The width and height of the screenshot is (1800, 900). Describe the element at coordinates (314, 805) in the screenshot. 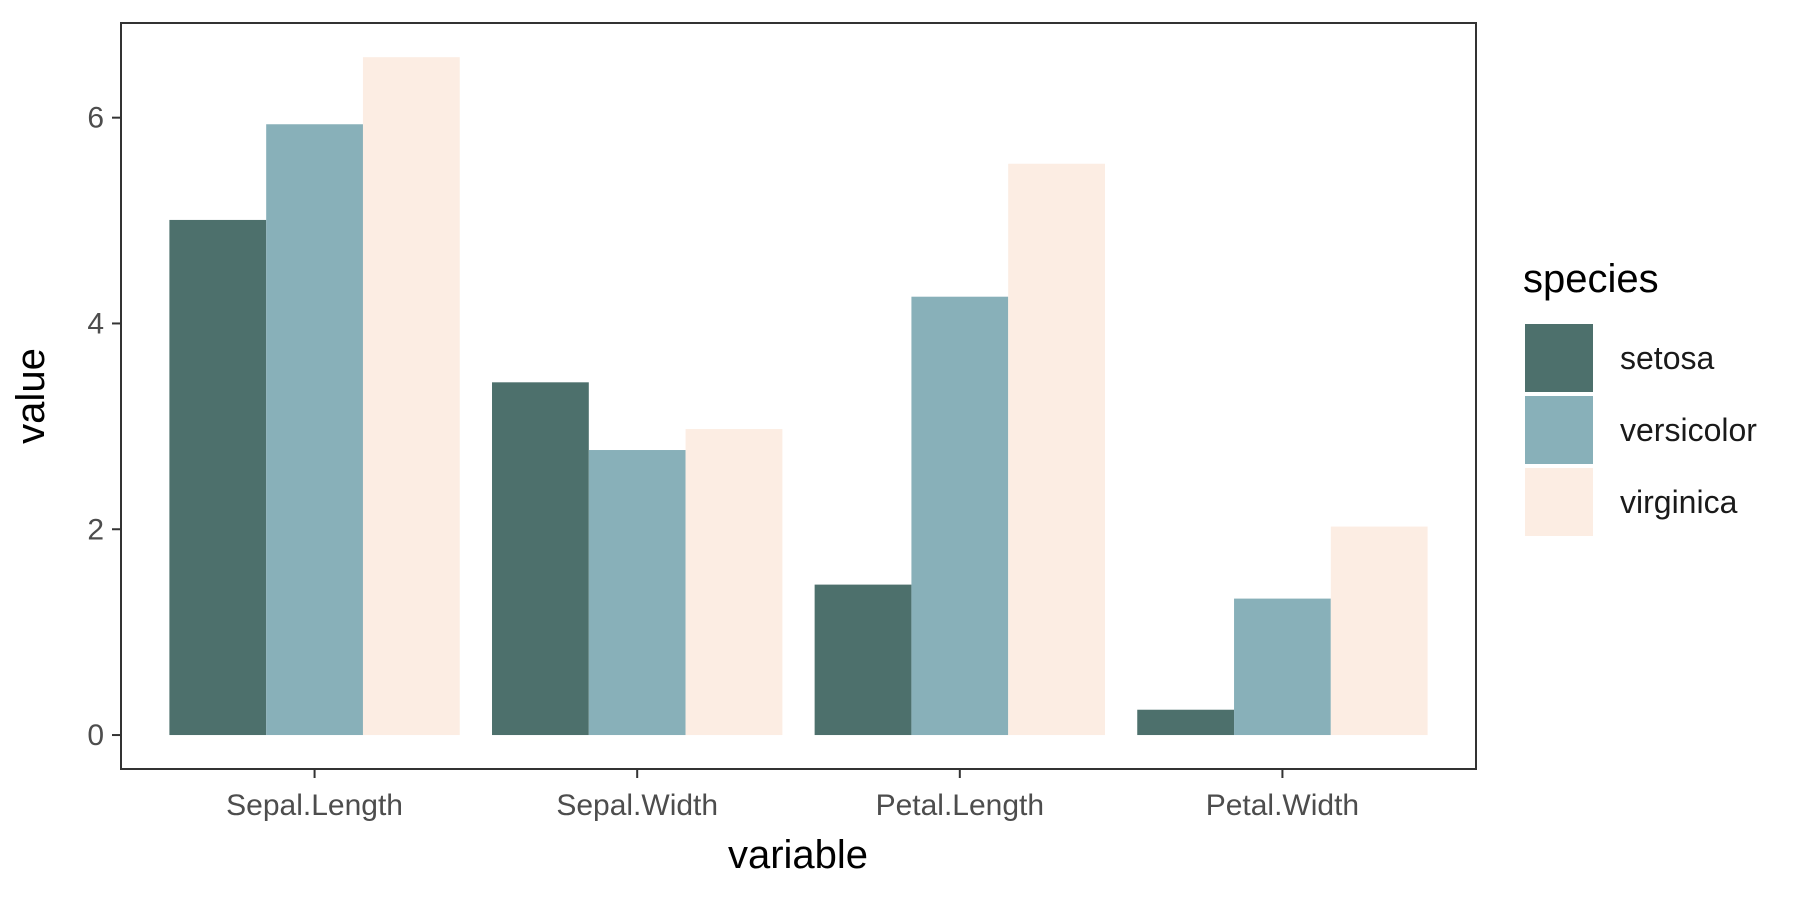

I see `x-tick-label: Sepal.Length` at that location.